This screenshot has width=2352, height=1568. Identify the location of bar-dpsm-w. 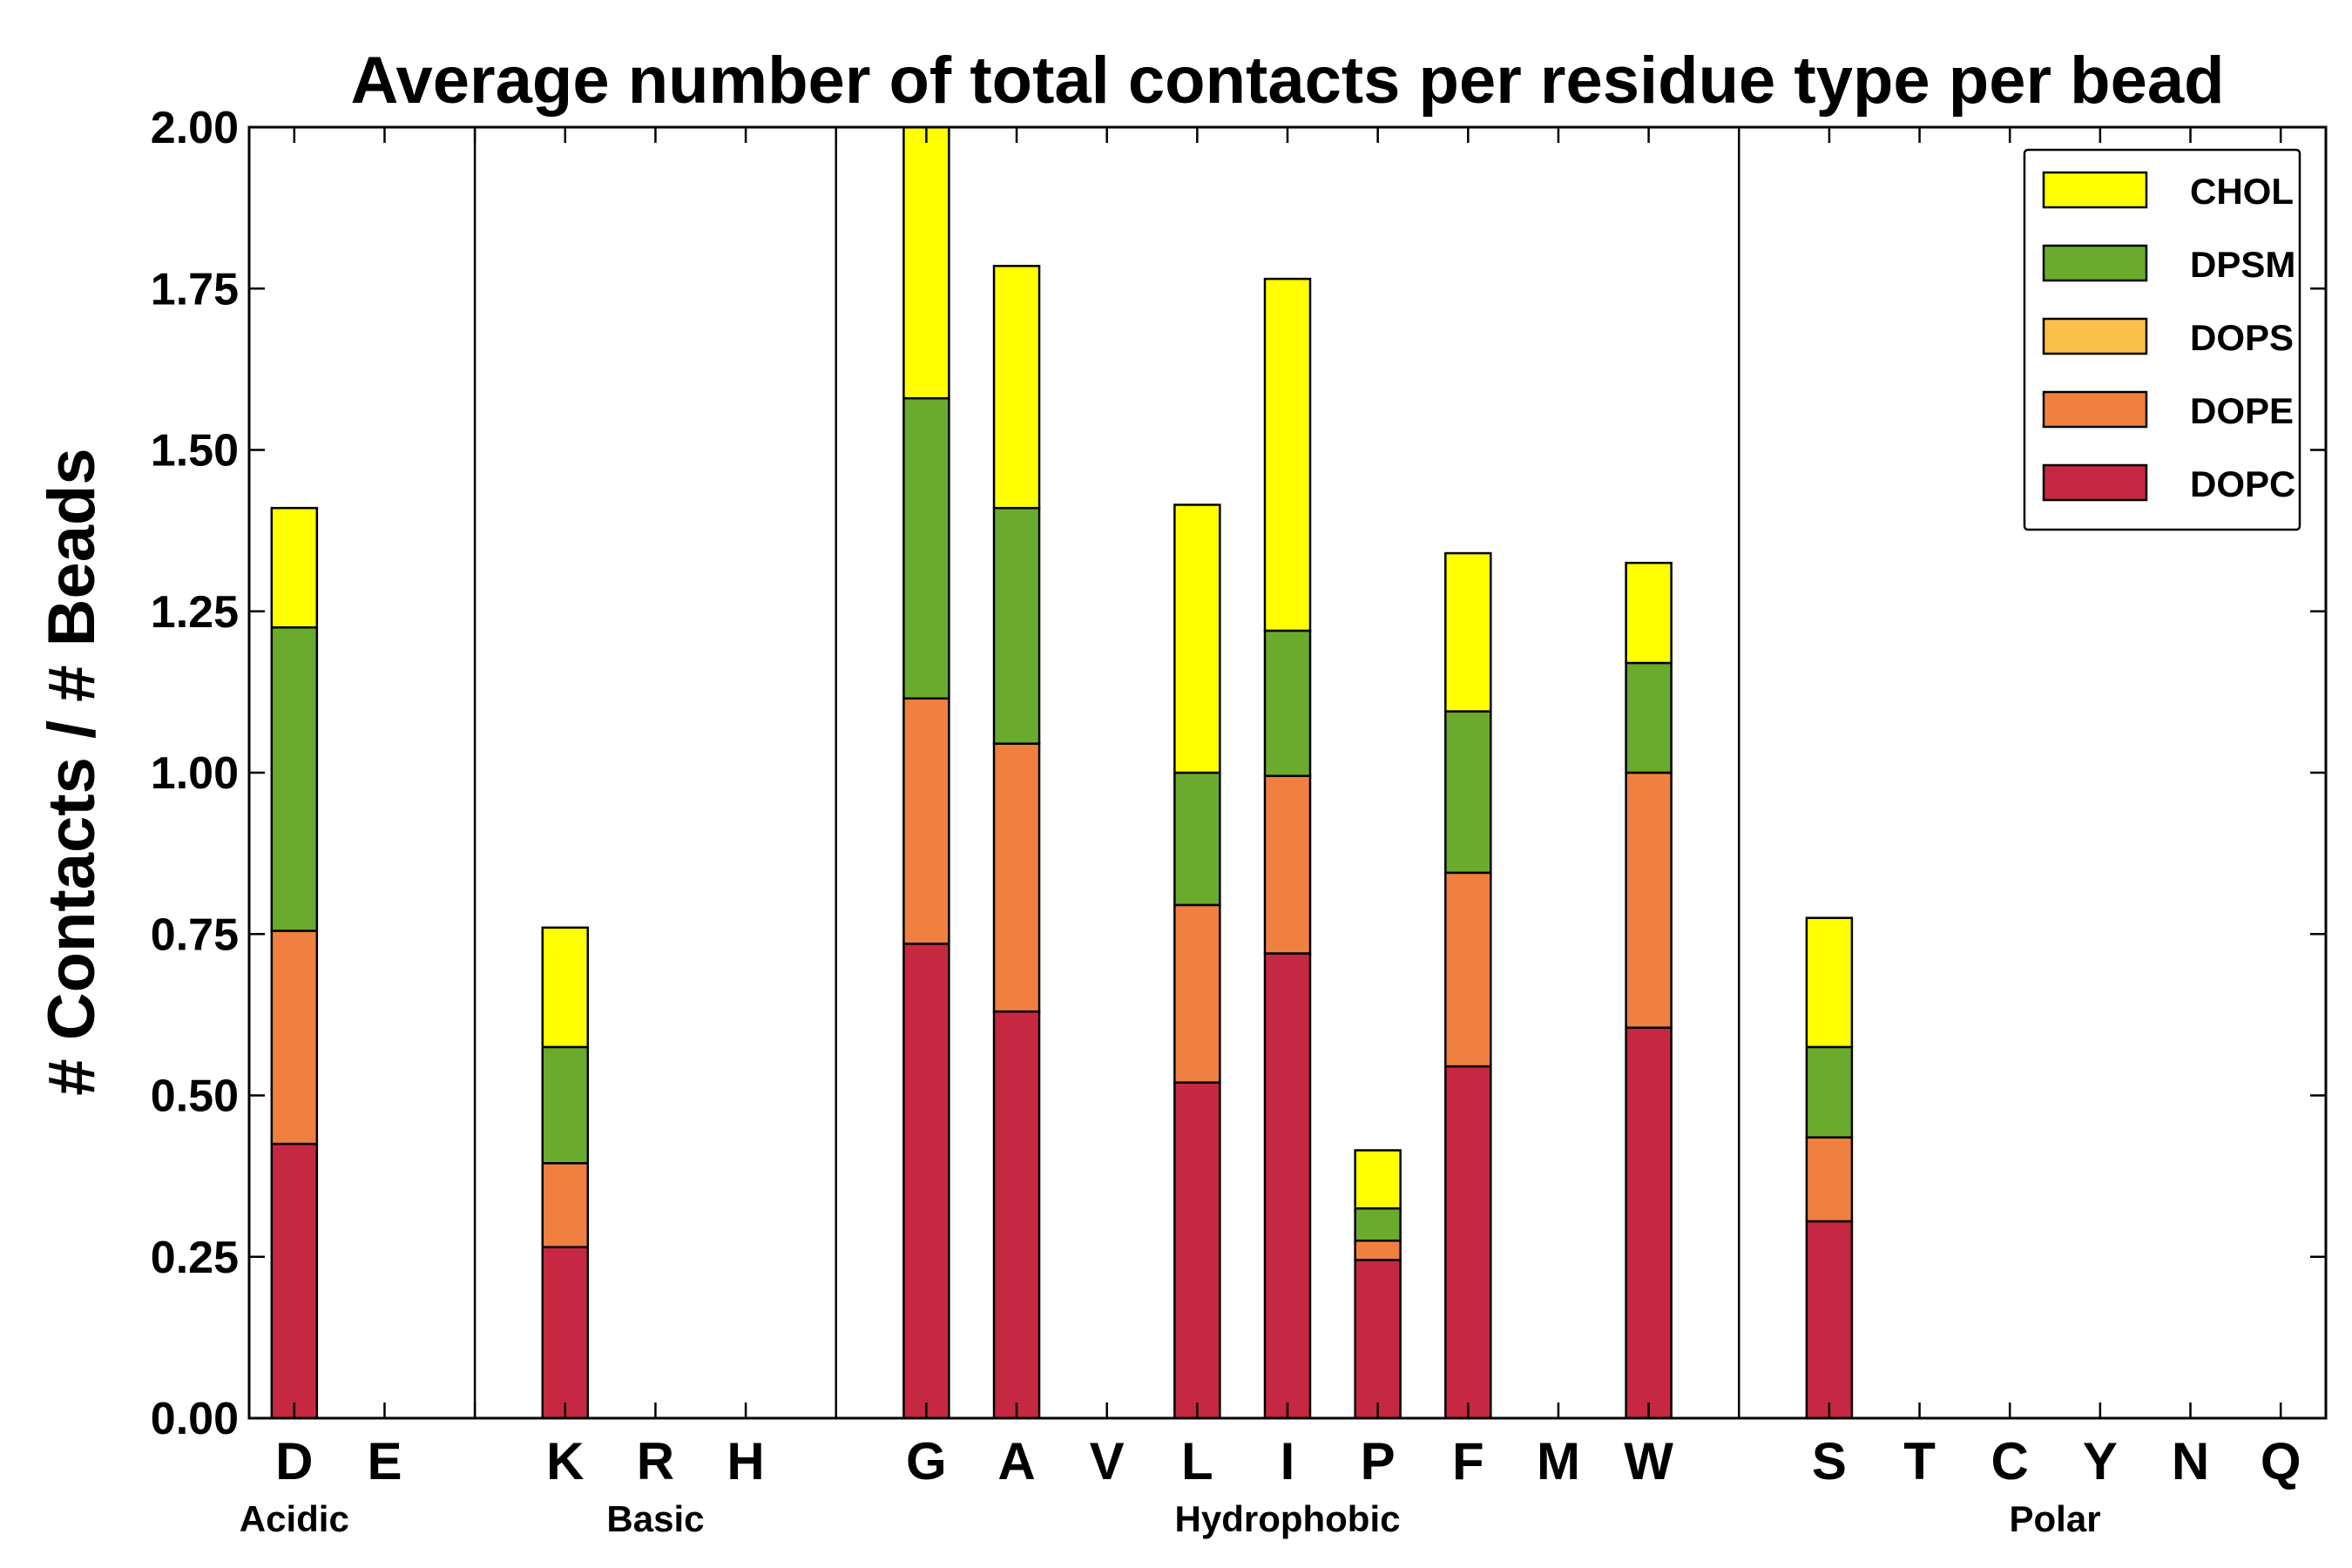
(1649, 718).